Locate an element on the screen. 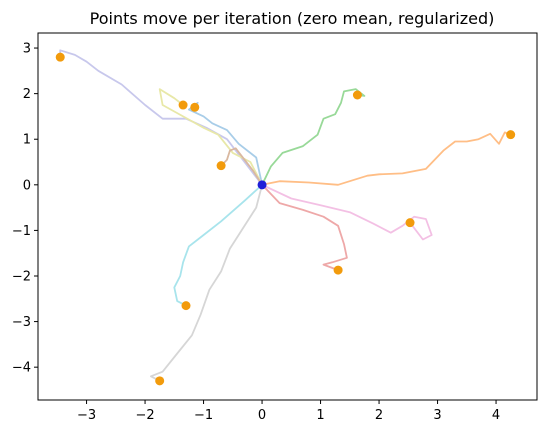 The image size is (546, 435). y-tick-label: 2 is located at coordinates (27, 94).